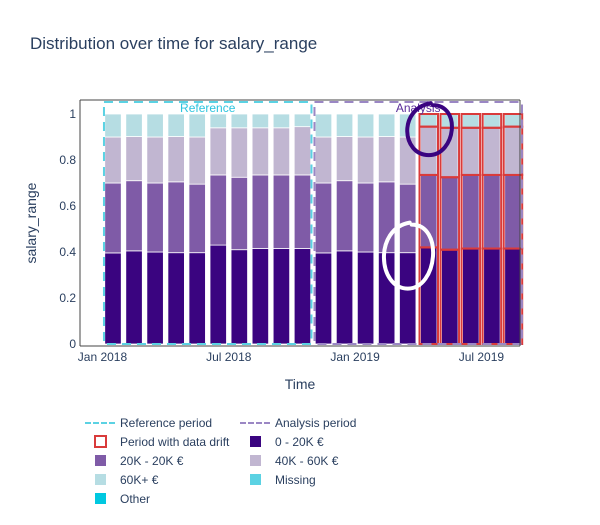 This screenshot has height=525, width=600. What do you see at coordinates (72, 114) in the screenshot?
I see `y-tick-label: 1` at bounding box center [72, 114].